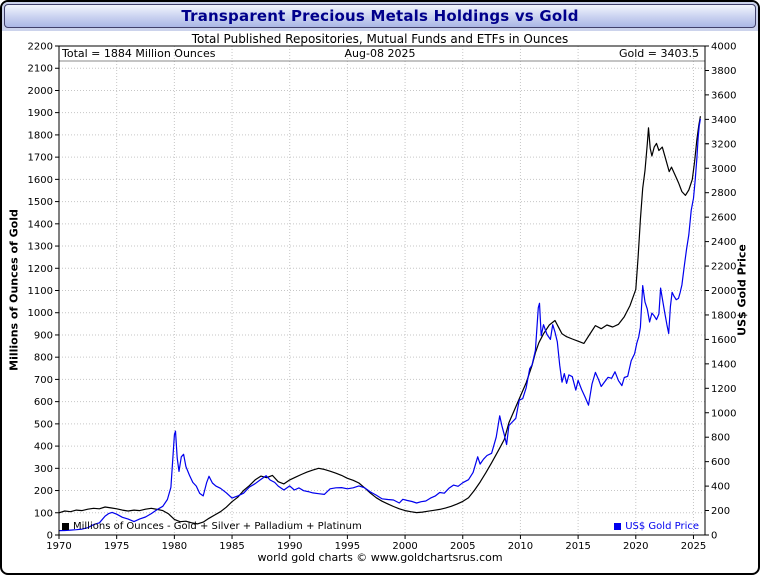 Image resolution: width=760 pixels, height=575 pixels. Describe the element at coordinates (289, 546) in the screenshot. I see `svg-text: 1990` at that location.